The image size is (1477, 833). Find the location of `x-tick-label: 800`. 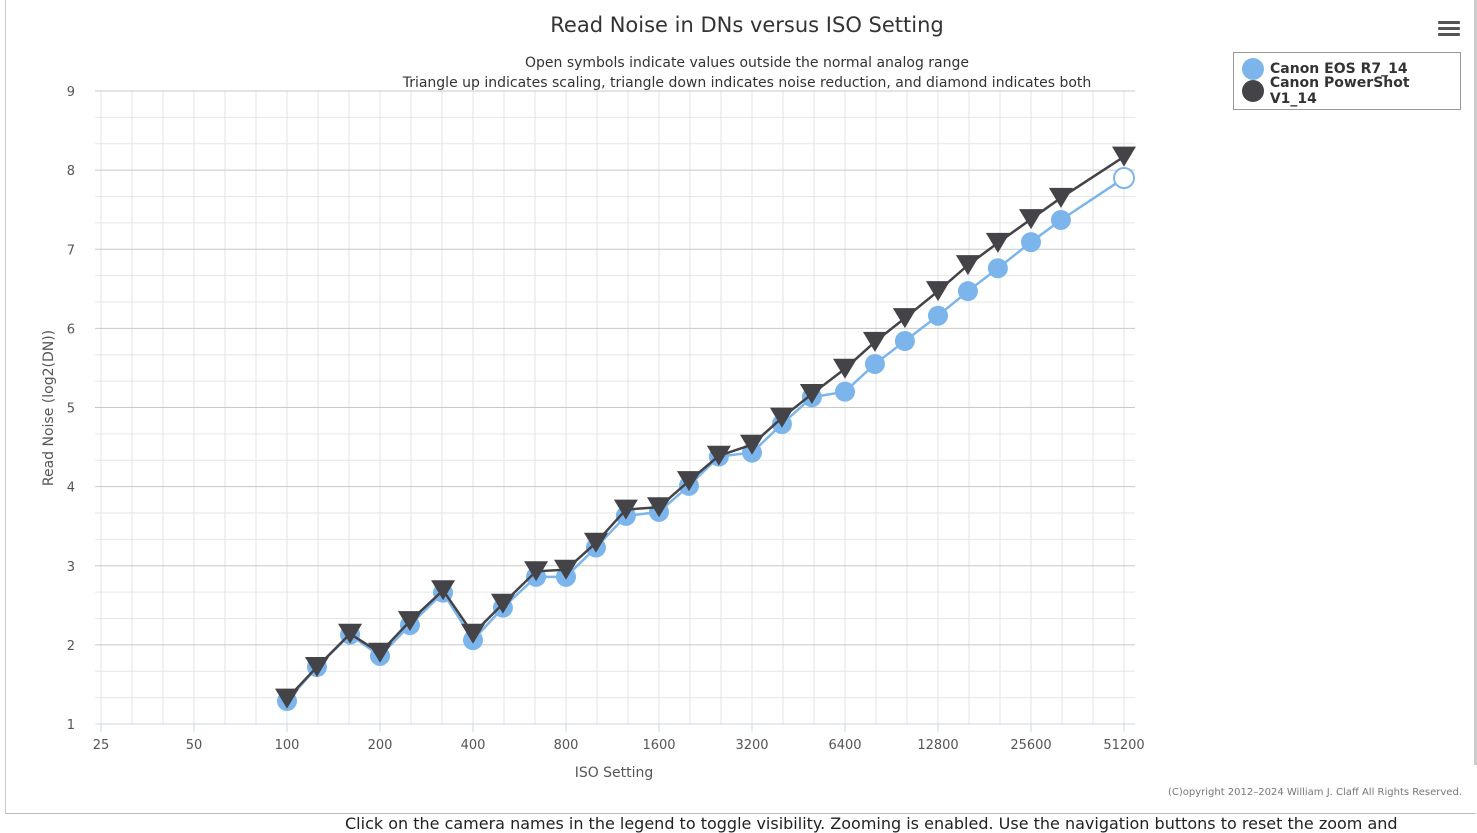

x-tick-label: 800 is located at coordinates (566, 745).